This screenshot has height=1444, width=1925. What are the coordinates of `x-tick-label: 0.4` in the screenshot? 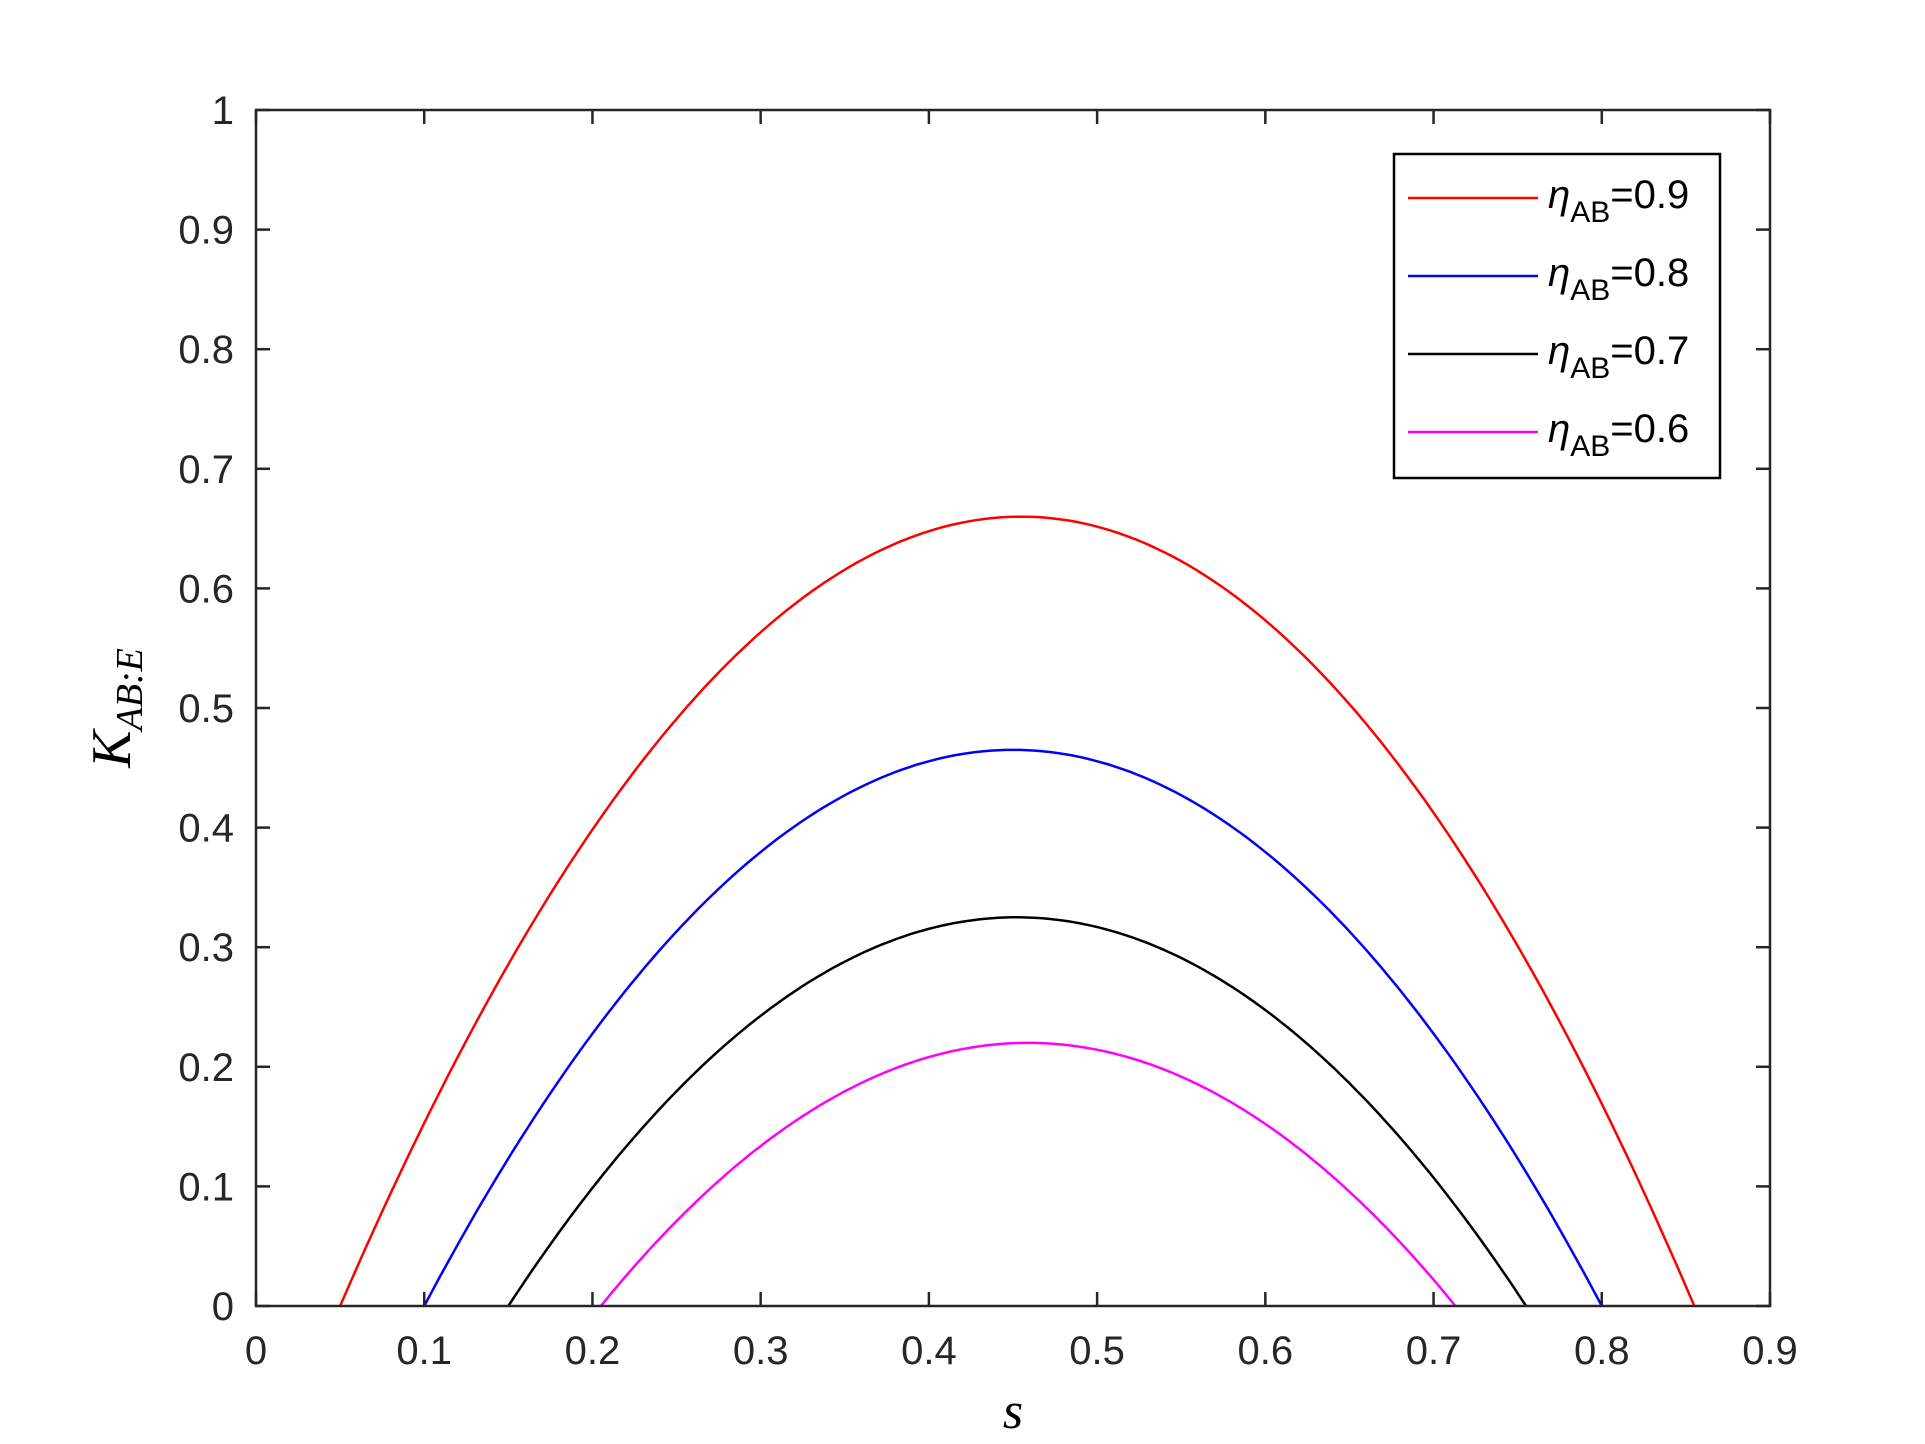 It's located at (929, 1351).